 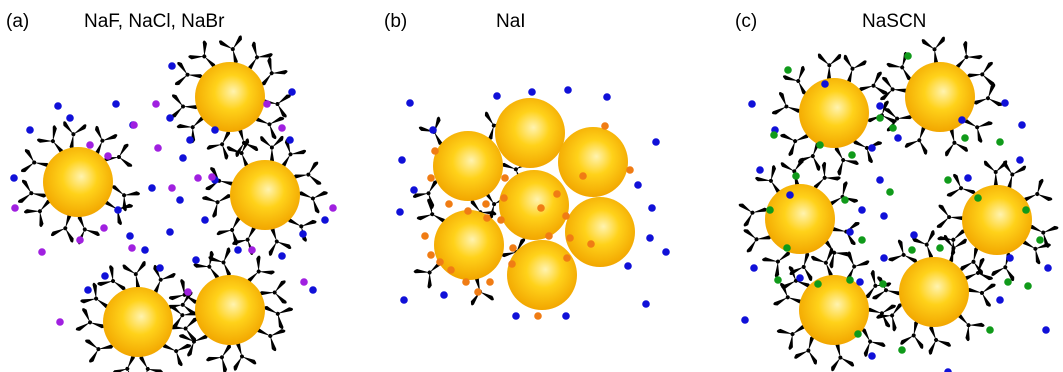 I want to click on panel-c-letter: (c), so click(x=746, y=21).